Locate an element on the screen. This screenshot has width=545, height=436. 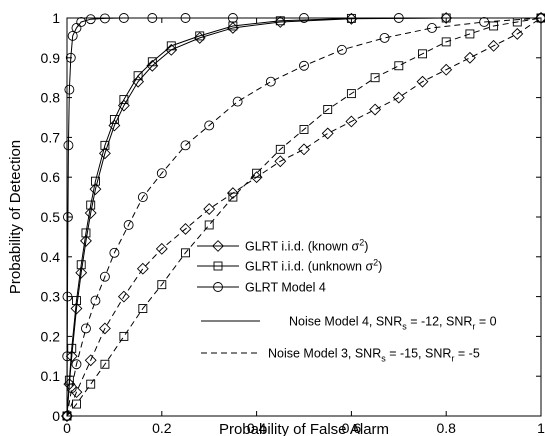
x-tick-label: 0.8 is located at coordinates (446, 428).